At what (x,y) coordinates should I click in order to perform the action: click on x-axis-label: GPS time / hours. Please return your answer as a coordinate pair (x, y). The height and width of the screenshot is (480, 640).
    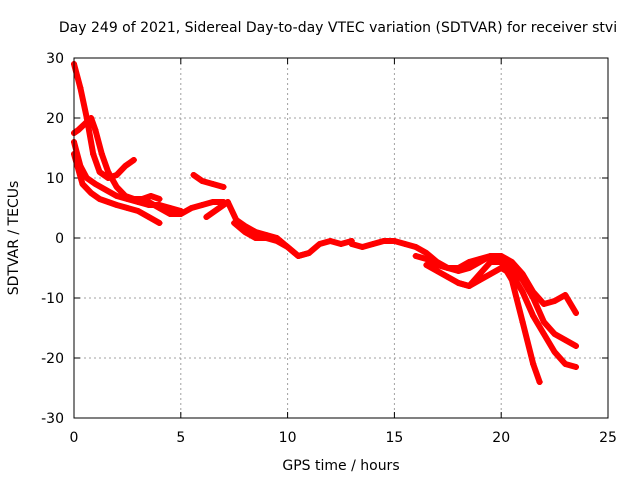
    Looking at the image, I should click on (340, 466).